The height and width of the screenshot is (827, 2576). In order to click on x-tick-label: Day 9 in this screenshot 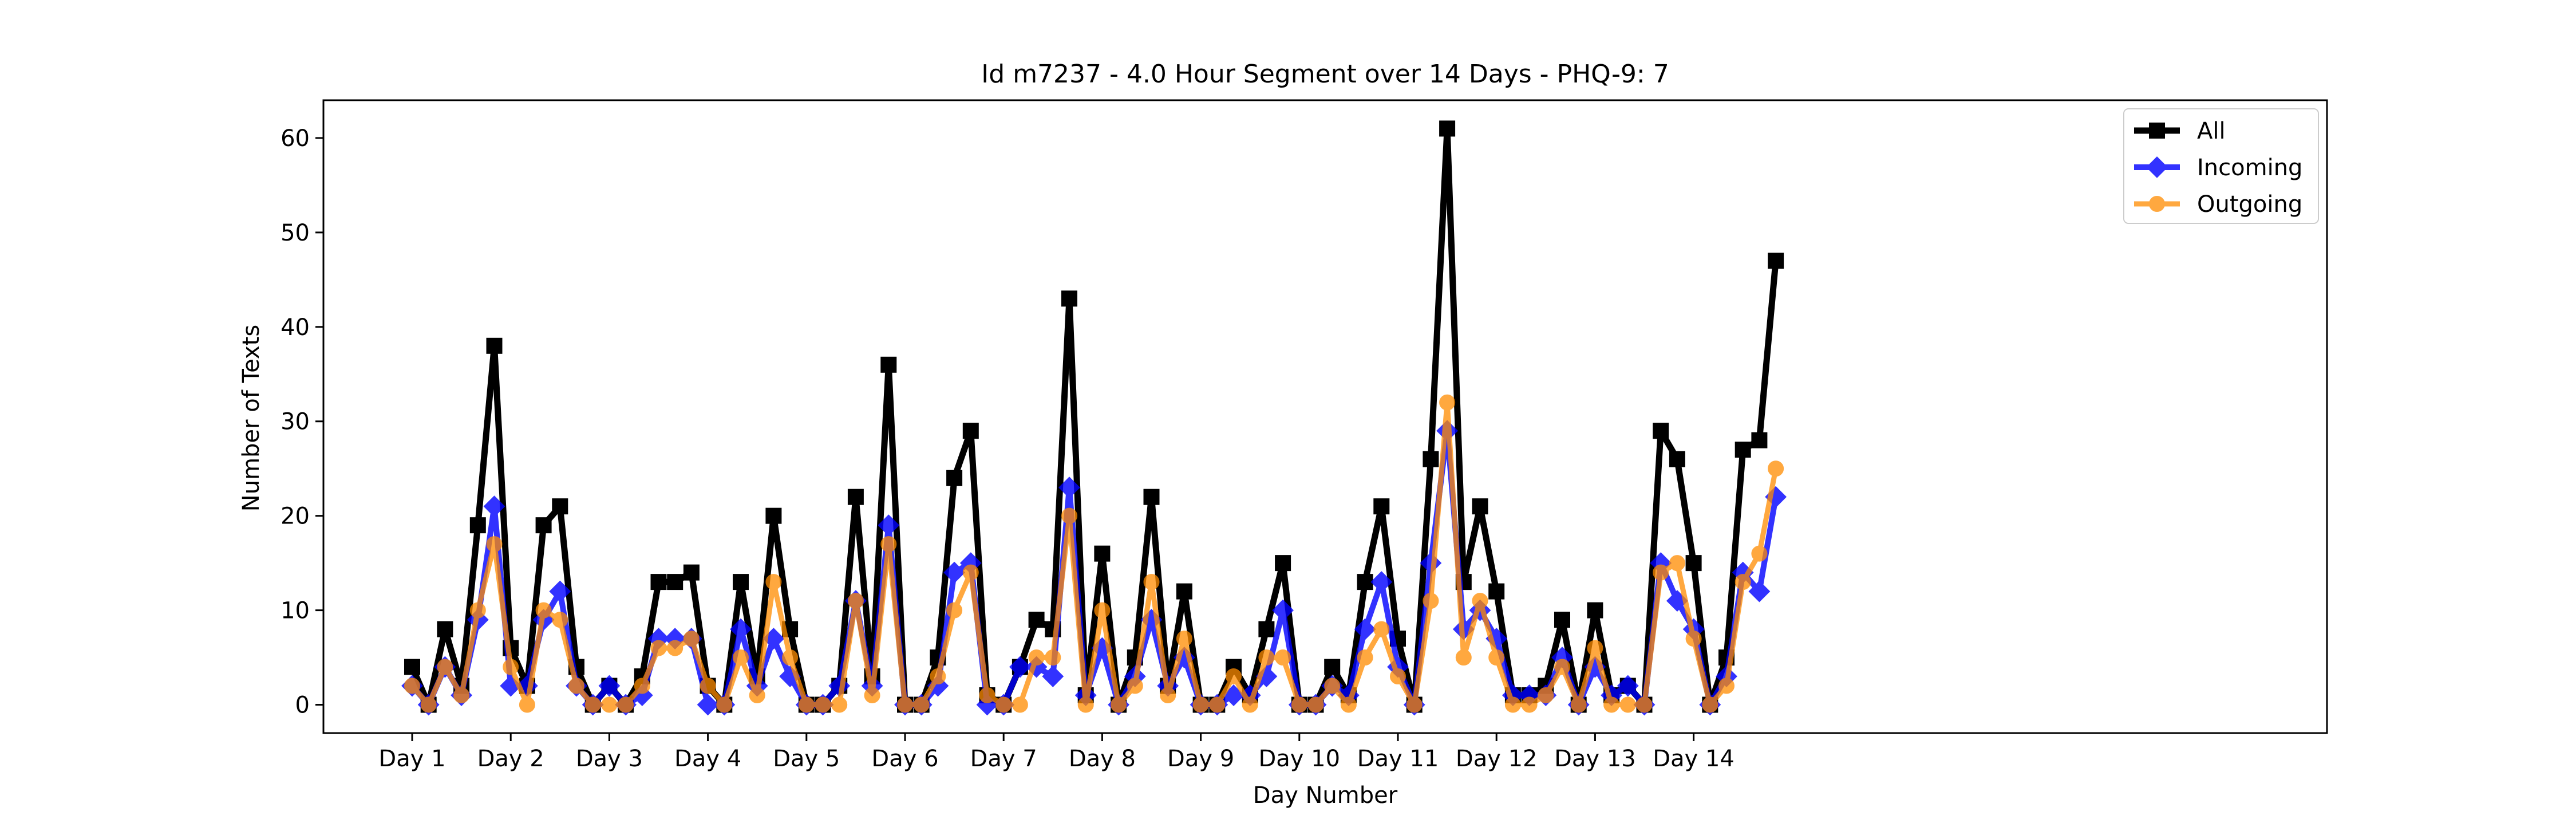, I will do `click(1200, 759)`.